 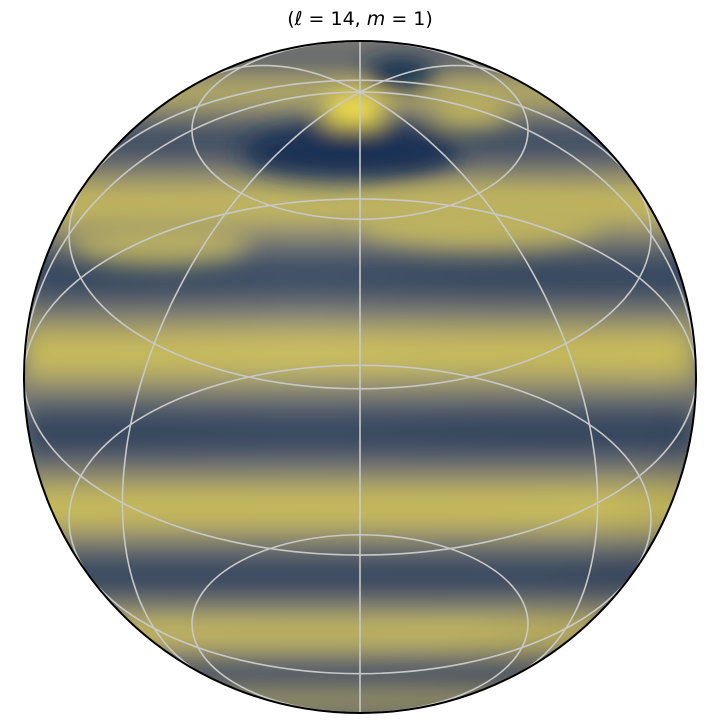 What do you see at coordinates (290, 19) in the screenshot?
I see `title-open: (` at bounding box center [290, 19].